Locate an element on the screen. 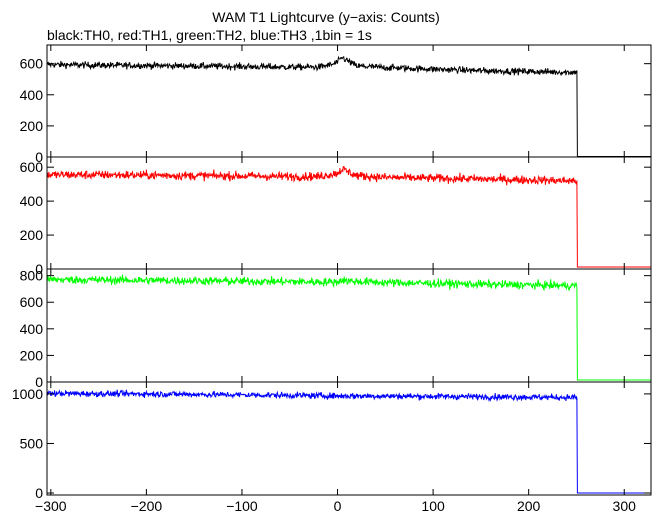  y-tick-label-th3: 1000 is located at coordinates (27, 394).